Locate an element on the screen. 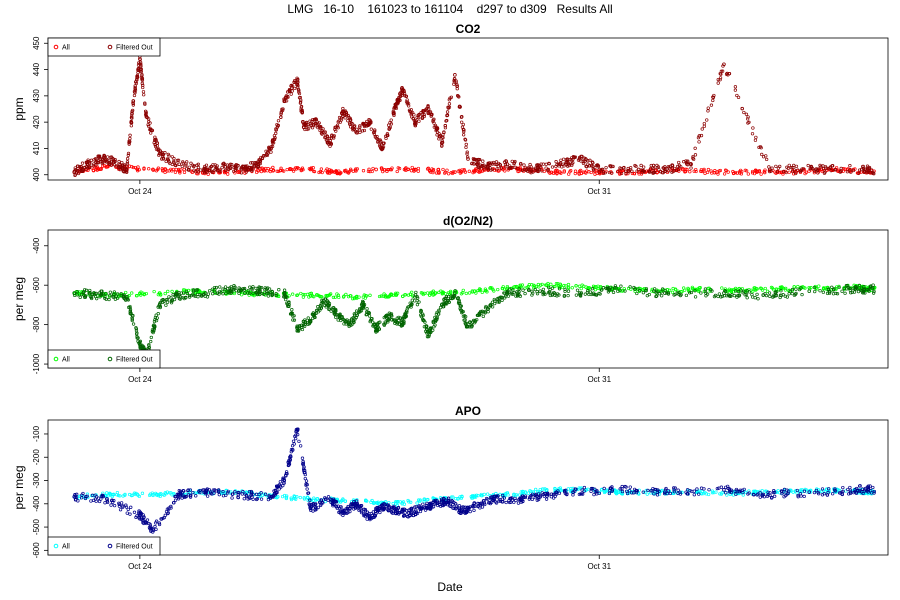 The width and height of the screenshot is (900, 600). y-tick-label: -100 is located at coordinates (36, 433).